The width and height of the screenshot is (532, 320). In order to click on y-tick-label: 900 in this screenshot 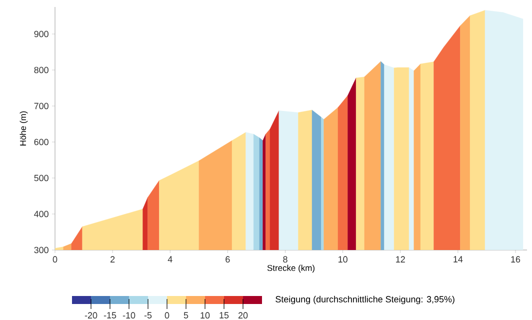, I will do `click(41, 34)`.